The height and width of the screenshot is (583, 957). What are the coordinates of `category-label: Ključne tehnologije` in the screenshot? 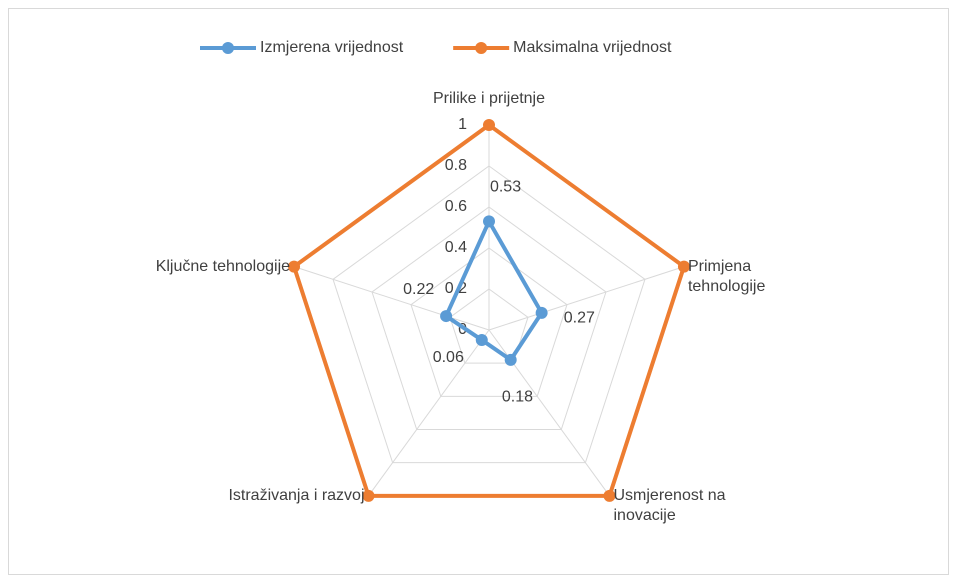 It's located at (223, 266).